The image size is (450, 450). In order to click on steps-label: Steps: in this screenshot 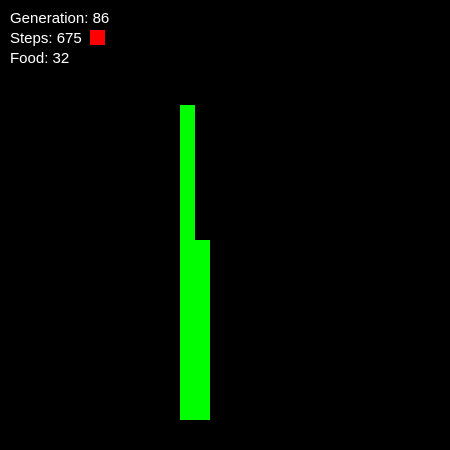, I will do `click(31, 38)`.